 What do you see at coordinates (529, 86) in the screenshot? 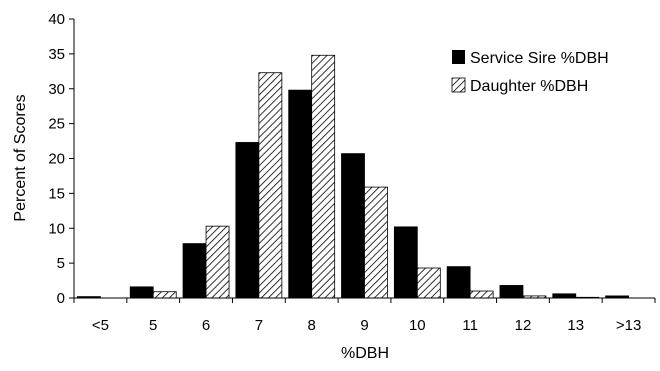
I see `legend-label-daughter: Daughter %DBH` at bounding box center [529, 86].